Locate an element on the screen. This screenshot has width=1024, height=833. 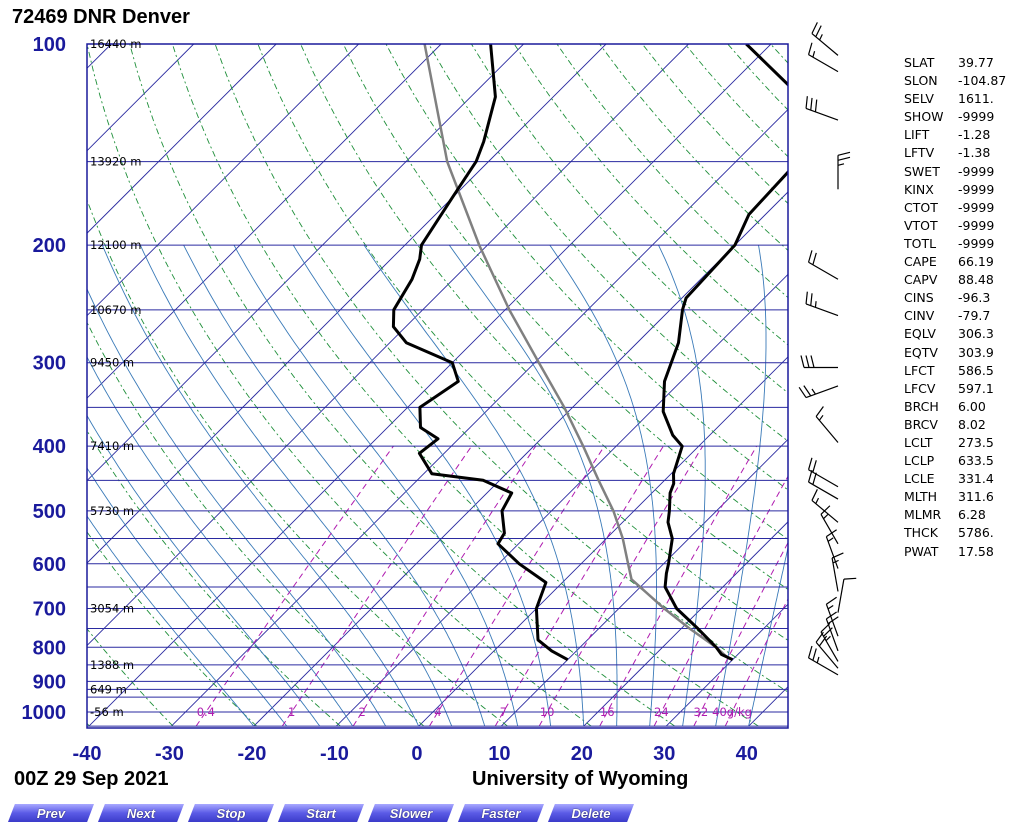
pressure-tick-label: 200 is located at coordinates (49, 246).